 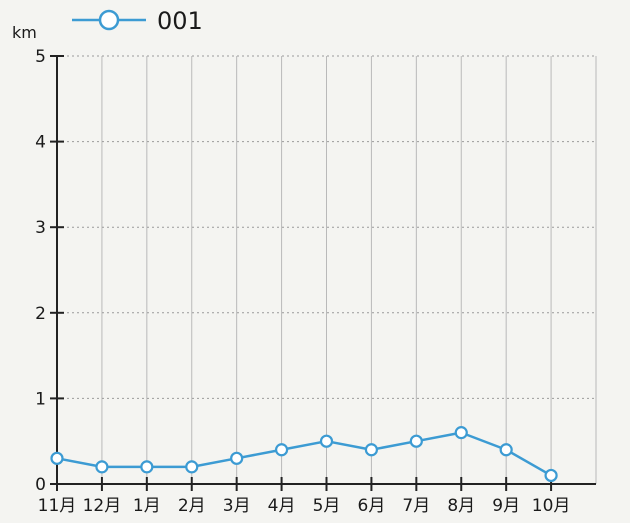 I want to click on y-unit-label: km, so click(x=24, y=32).